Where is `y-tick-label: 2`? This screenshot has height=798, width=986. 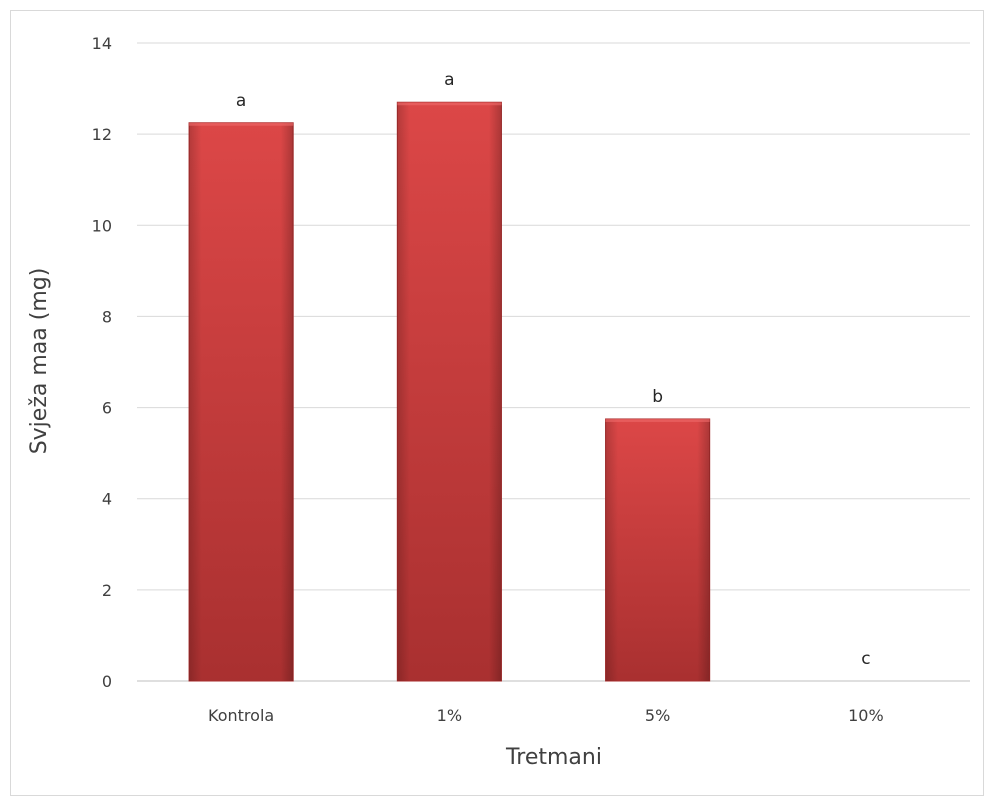
y-tick-label: 2 is located at coordinates (107, 590).